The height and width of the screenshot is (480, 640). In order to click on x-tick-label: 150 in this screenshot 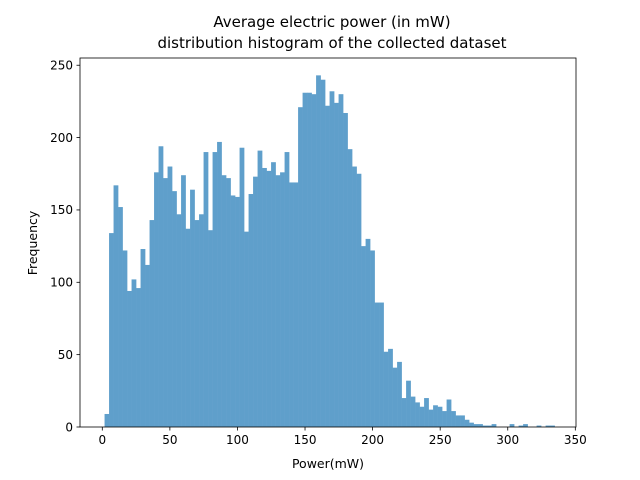, I will do `click(305, 440)`.